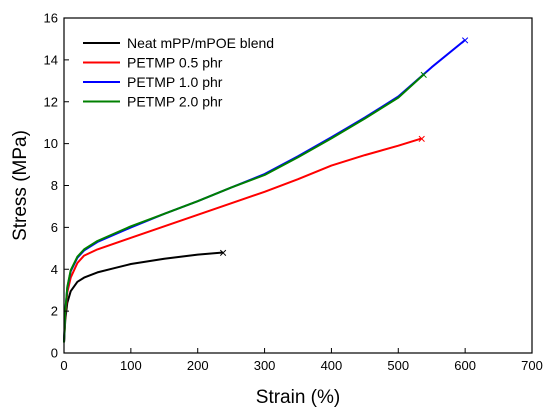 The width and height of the screenshot is (550, 419). Describe the element at coordinates (51, 18) in the screenshot. I see `y-tick-label: 16` at that location.